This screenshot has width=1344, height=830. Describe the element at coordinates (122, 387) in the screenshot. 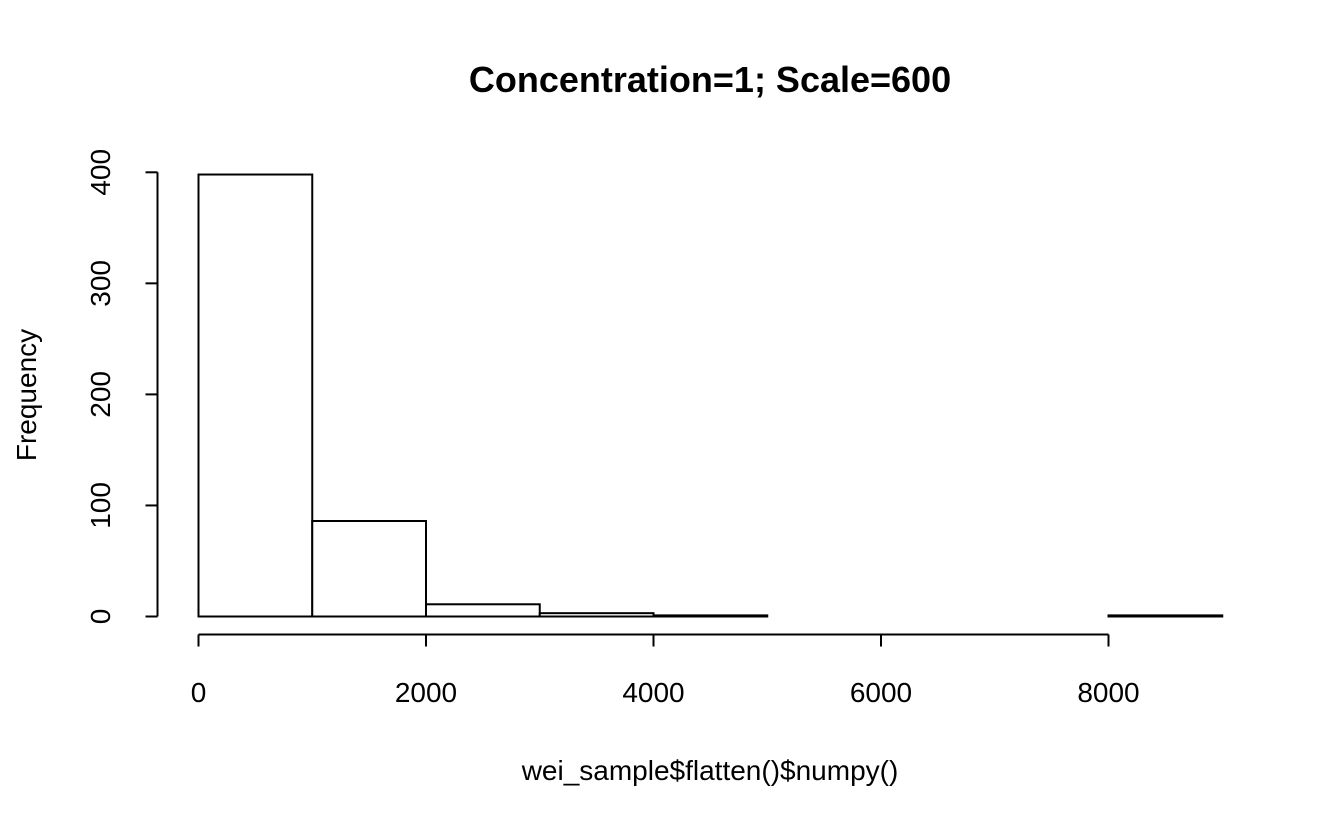

I see `y-axis: 0 100 200 300 400` at that location.